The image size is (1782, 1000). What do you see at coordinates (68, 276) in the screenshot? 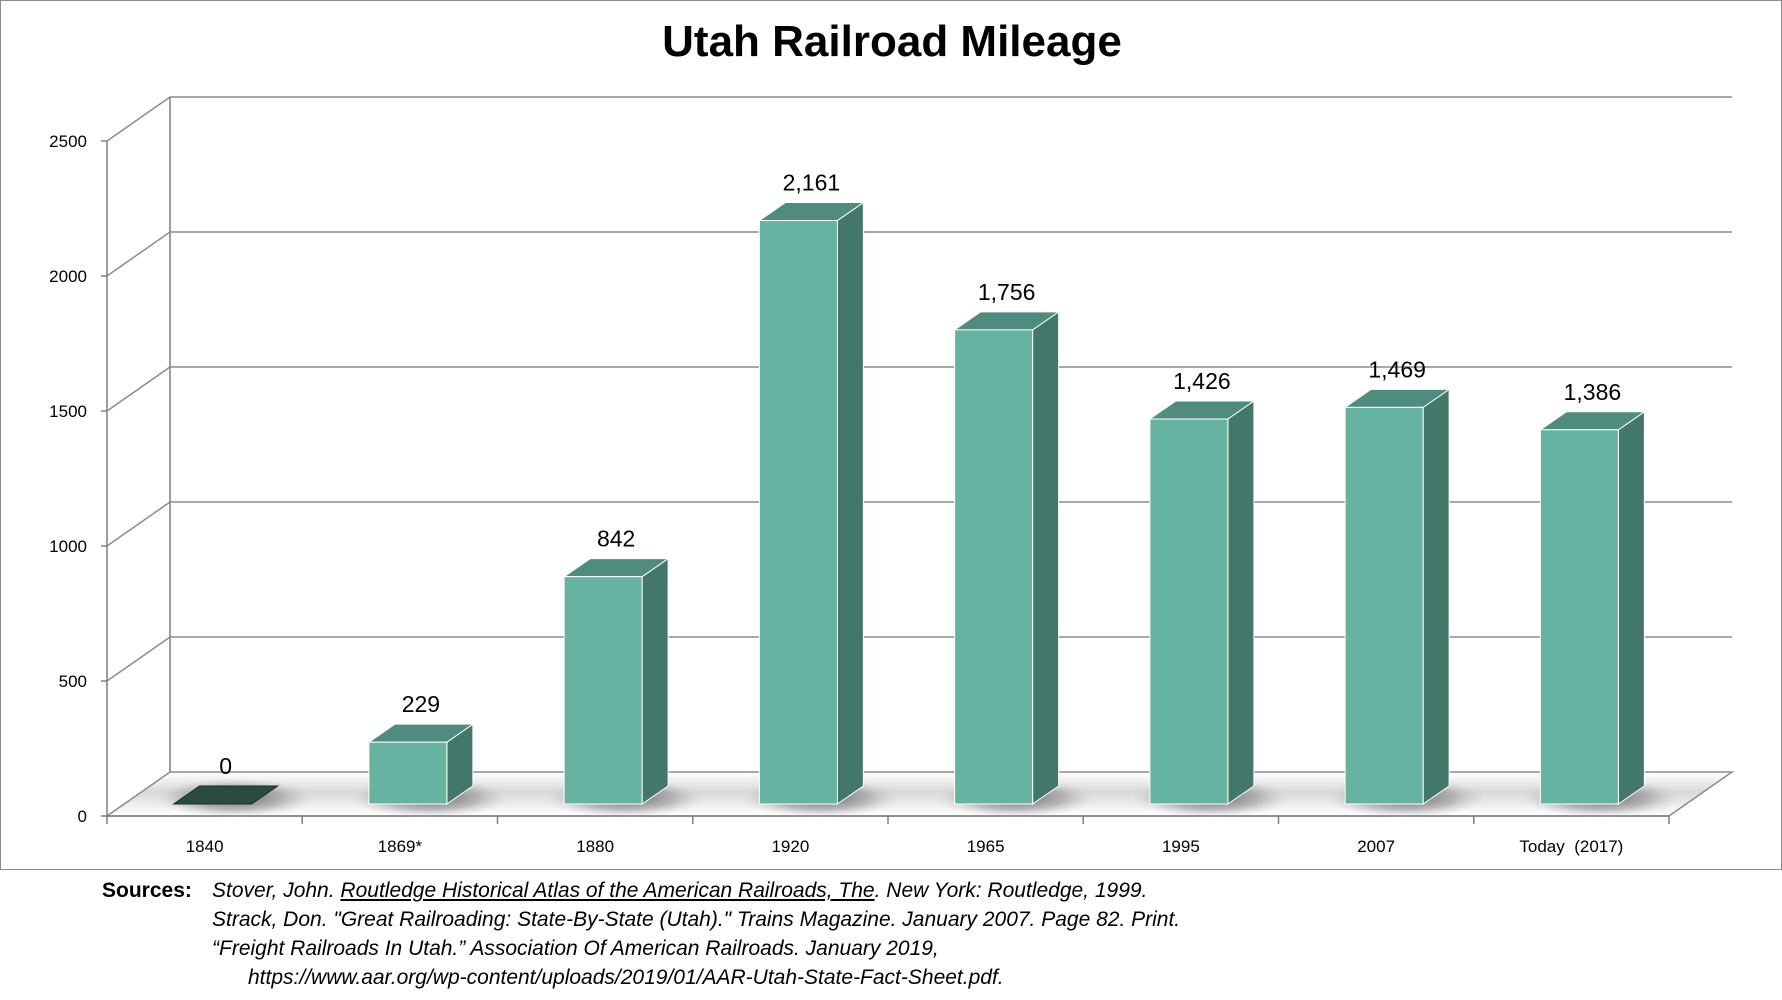
I see `y-tick-label: 2000` at bounding box center [68, 276].